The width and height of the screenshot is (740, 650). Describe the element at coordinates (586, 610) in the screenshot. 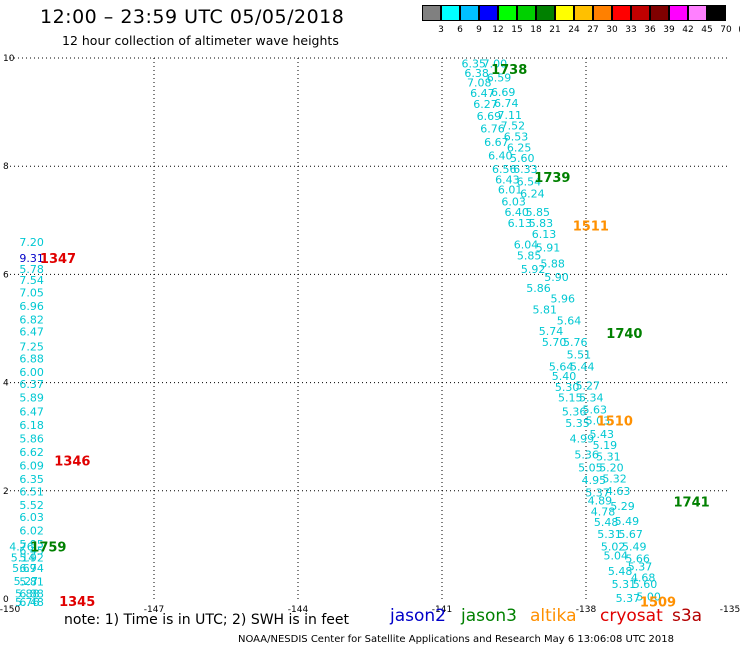

I see `x-tick-label: -138` at that location.